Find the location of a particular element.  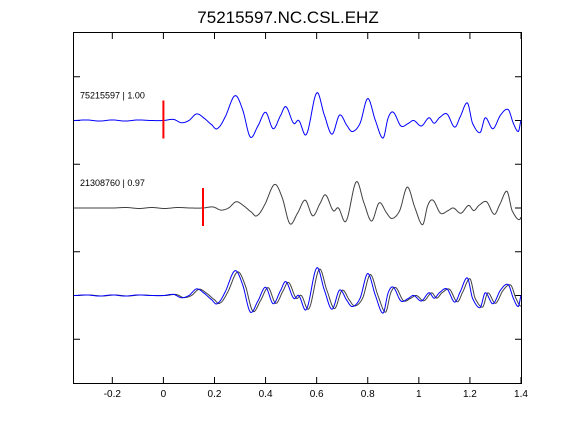

x-tick-label: 0.8 is located at coordinates (368, 394).